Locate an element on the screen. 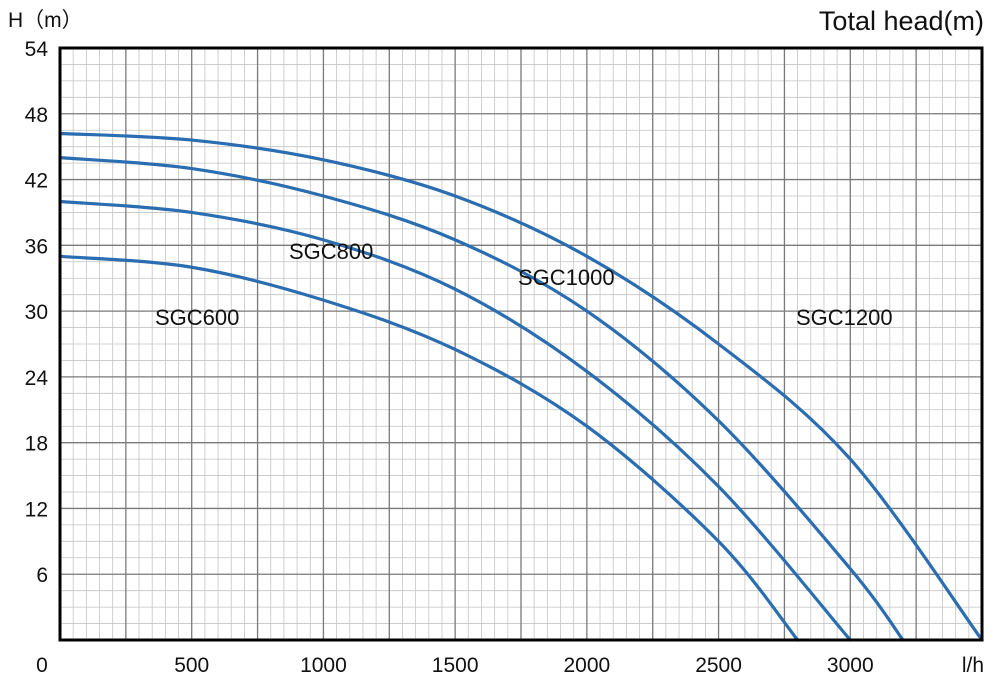 The height and width of the screenshot is (691, 1000). y-axis-tick-labels: 6 12 18 24 30 36 42 48 54 is located at coordinates (37, 312).